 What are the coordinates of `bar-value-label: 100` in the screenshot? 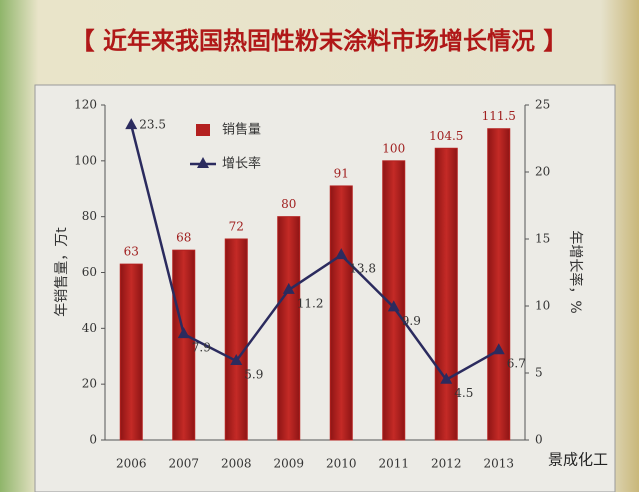 It's located at (393, 148).